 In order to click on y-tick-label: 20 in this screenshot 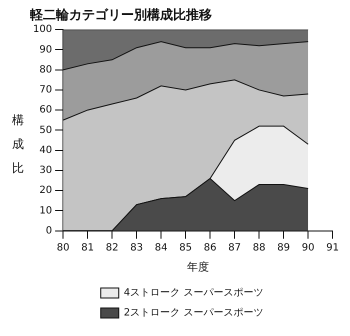, I will do `click(45, 190)`.